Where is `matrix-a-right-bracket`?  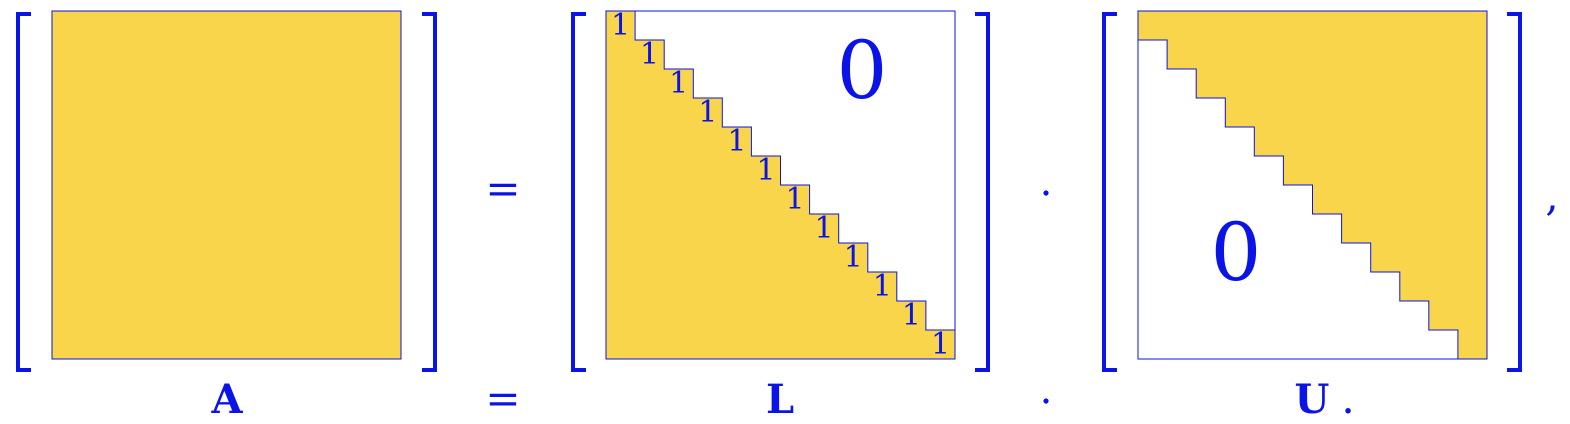 matrix-a-right-bracket is located at coordinates (429, 192).